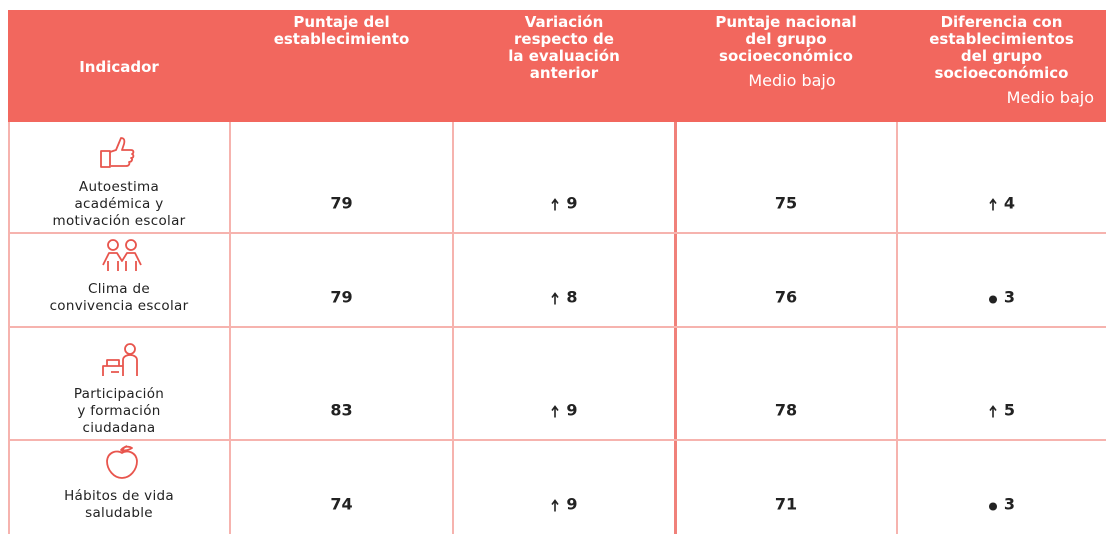  Describe the element at coordinates (786, 504) in the screenshot. I see `value-cell: 71` at that location.